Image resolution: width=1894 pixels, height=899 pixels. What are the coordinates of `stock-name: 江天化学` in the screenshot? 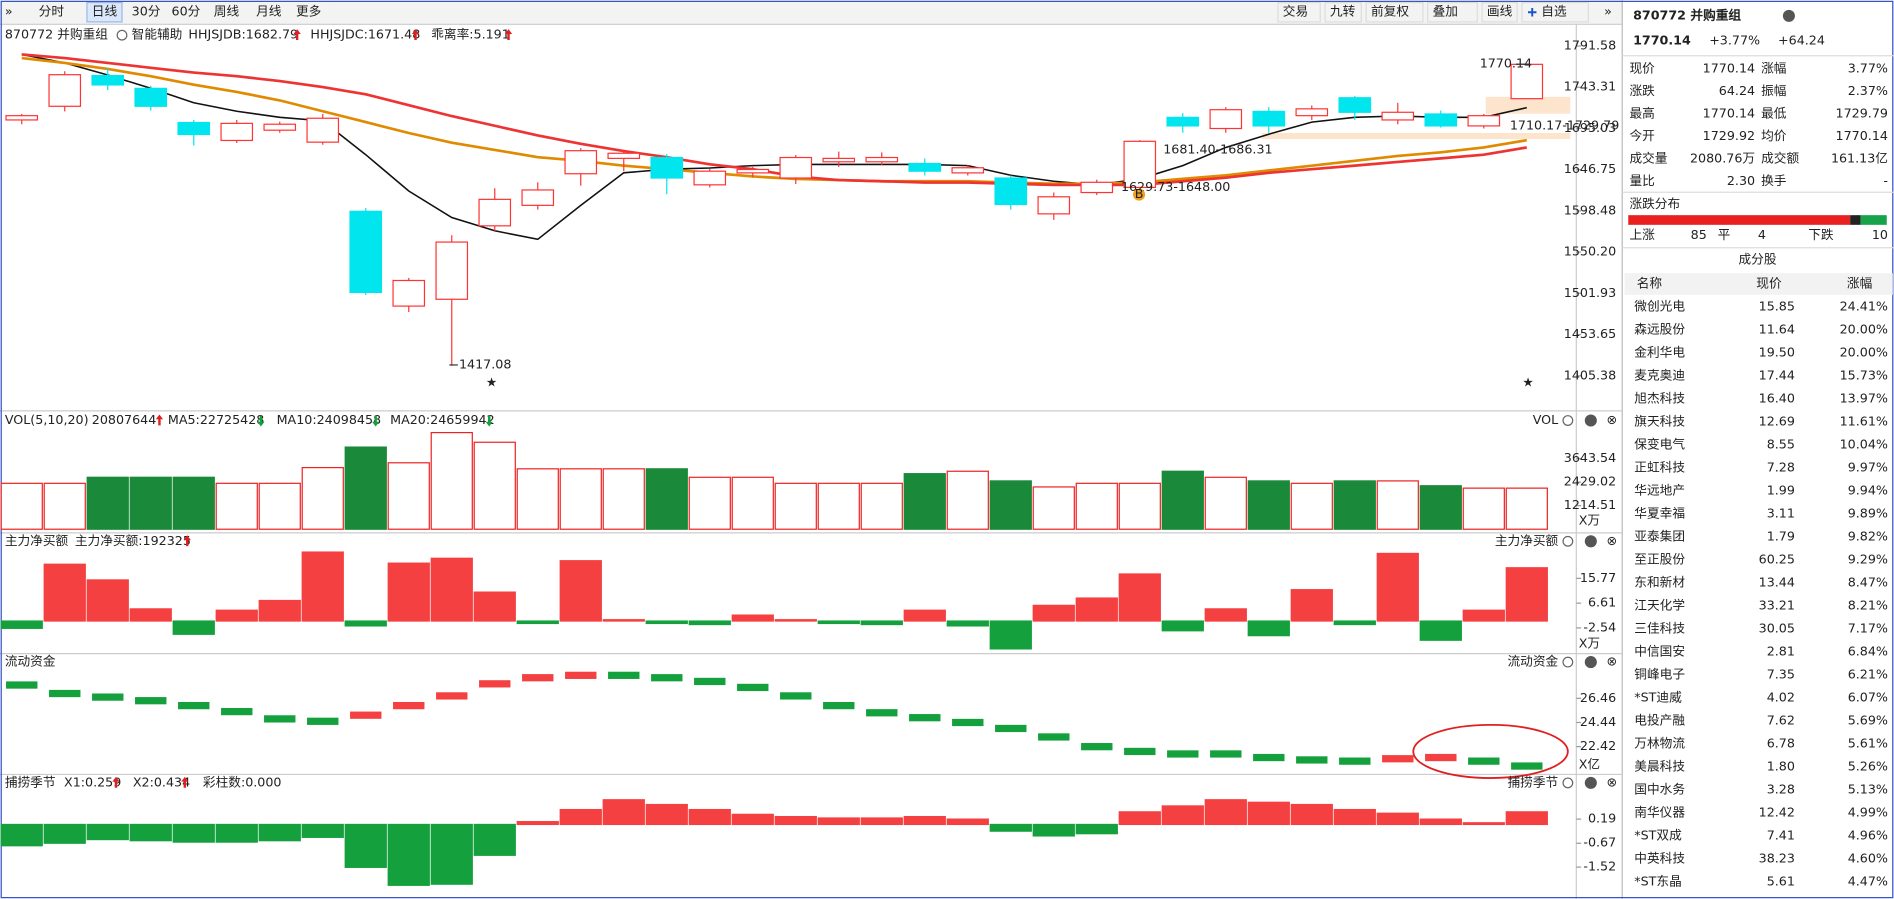 It's located at (1659, 605).